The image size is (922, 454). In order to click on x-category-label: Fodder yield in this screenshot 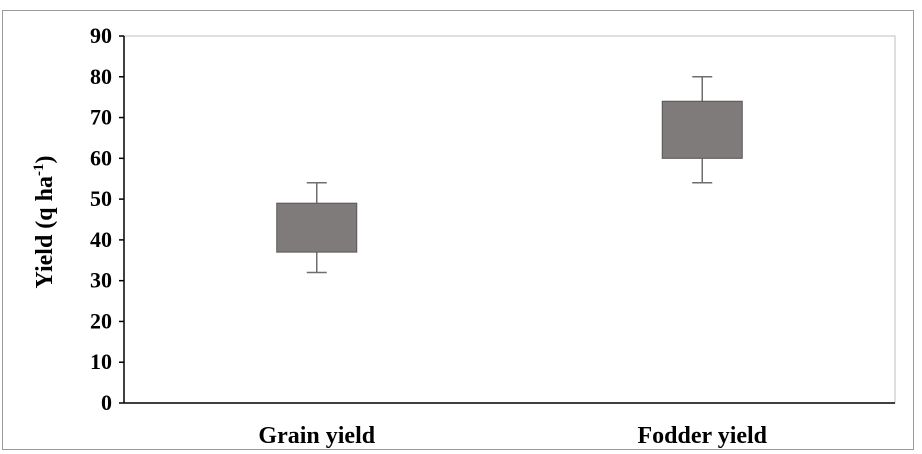, I will do `click(702, 436)`.